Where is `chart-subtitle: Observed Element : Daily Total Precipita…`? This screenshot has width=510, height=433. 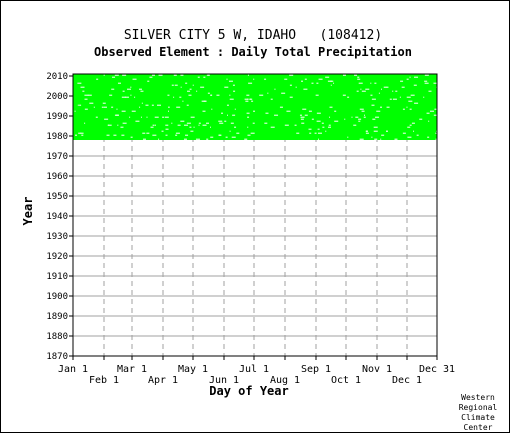 chart-subtitle: Observed Element : Daily Total Precipita… is located at coordinates (253, 52).